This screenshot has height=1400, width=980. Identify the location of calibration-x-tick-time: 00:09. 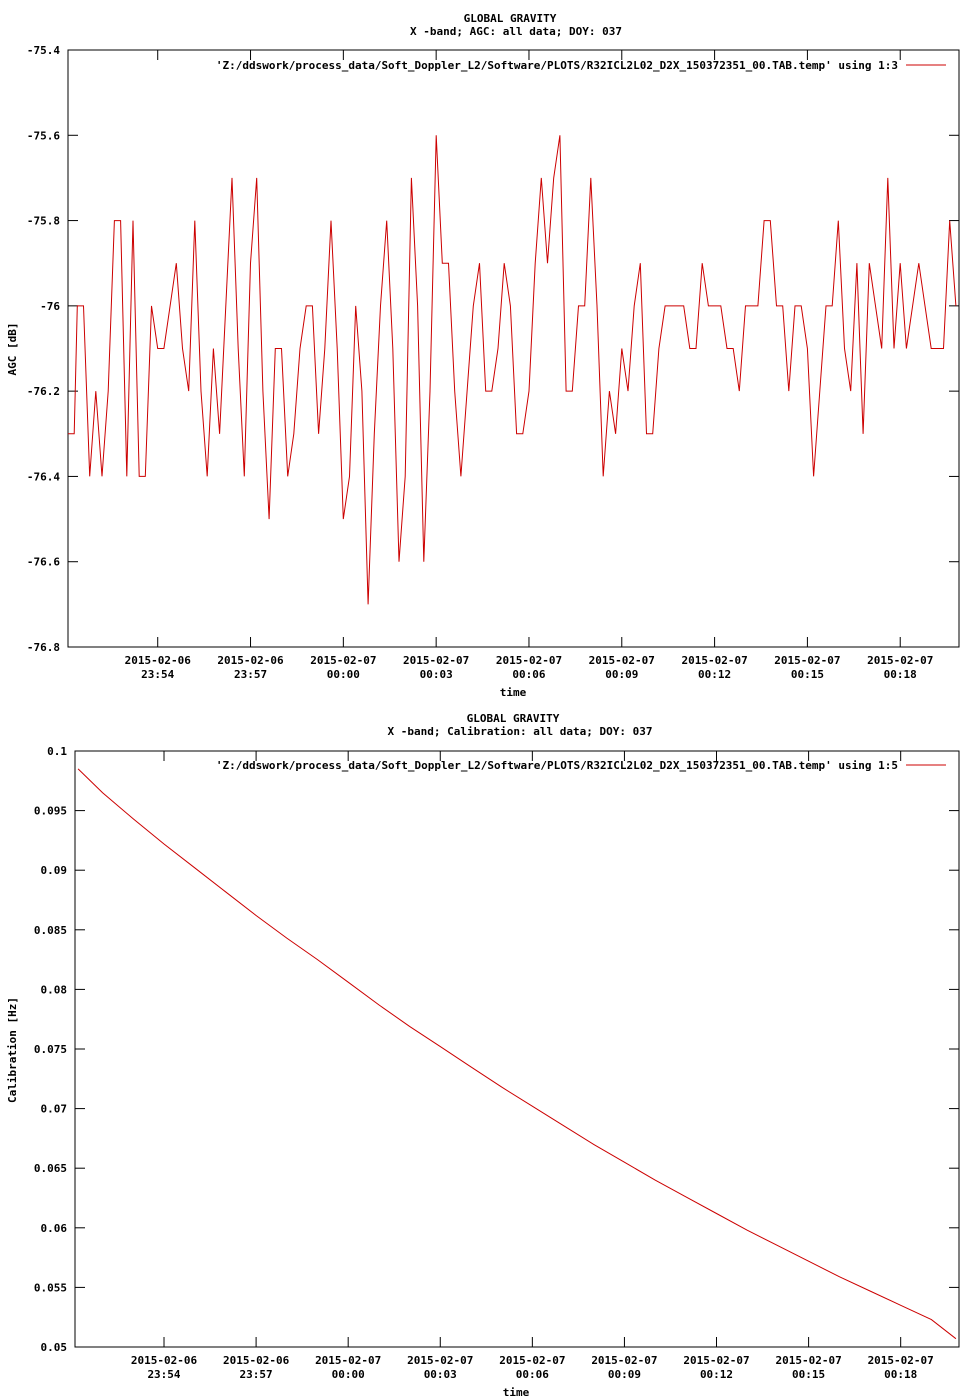
(624, 1374).